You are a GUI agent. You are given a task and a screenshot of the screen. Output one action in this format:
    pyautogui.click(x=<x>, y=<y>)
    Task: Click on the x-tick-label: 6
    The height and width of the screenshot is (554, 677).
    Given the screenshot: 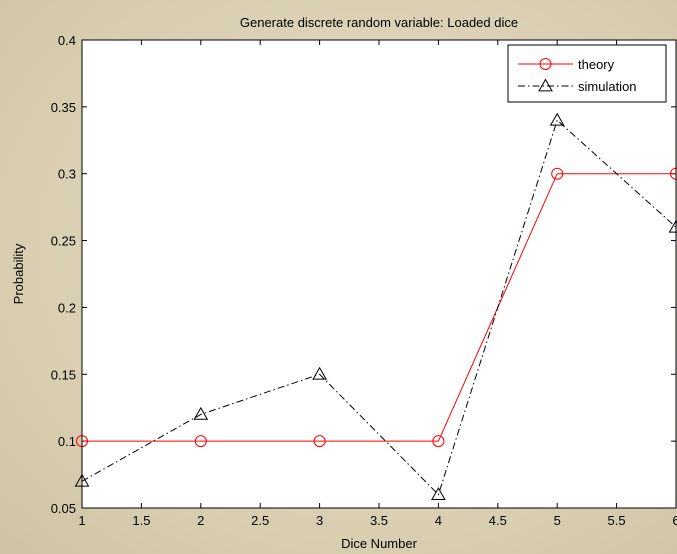 What is the action you would take?
    pyautogui.click(x=674, y=520)
    